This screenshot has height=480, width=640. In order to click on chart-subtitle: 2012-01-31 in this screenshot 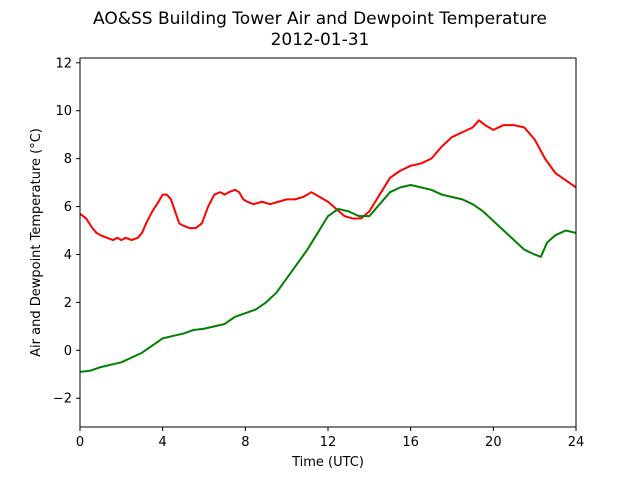, I will do `click(320, 40)`.